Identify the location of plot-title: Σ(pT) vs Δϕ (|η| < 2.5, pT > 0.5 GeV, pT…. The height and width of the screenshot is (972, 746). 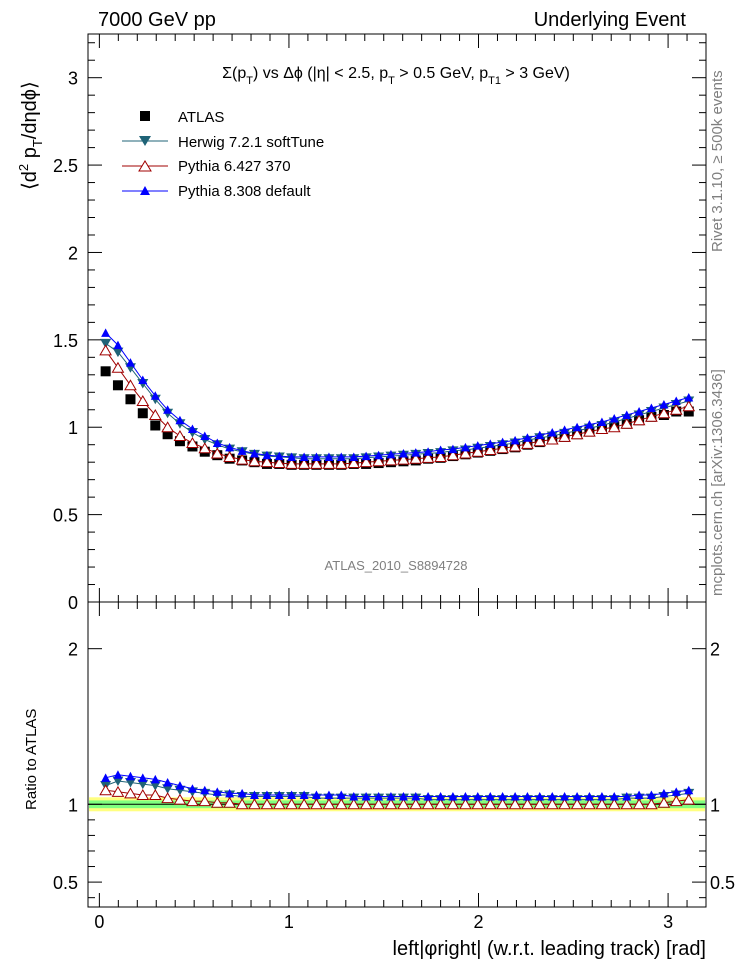
(396, 76).